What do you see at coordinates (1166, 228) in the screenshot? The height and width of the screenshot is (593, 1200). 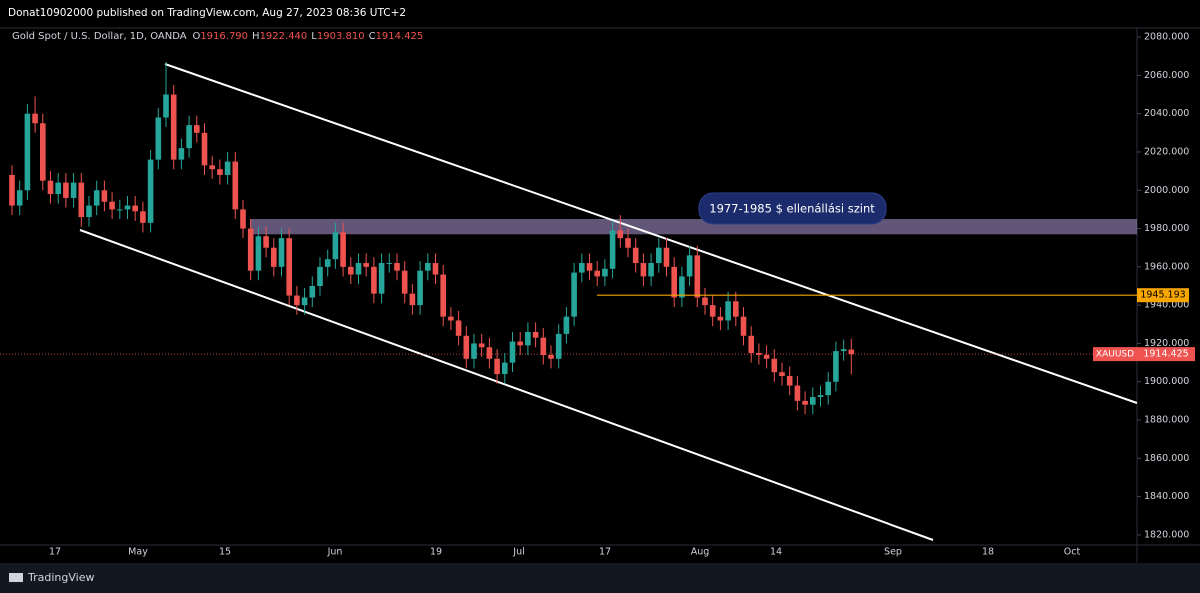 I see `y-tick-label: 1980.000` at bounding box center [1166, 228].